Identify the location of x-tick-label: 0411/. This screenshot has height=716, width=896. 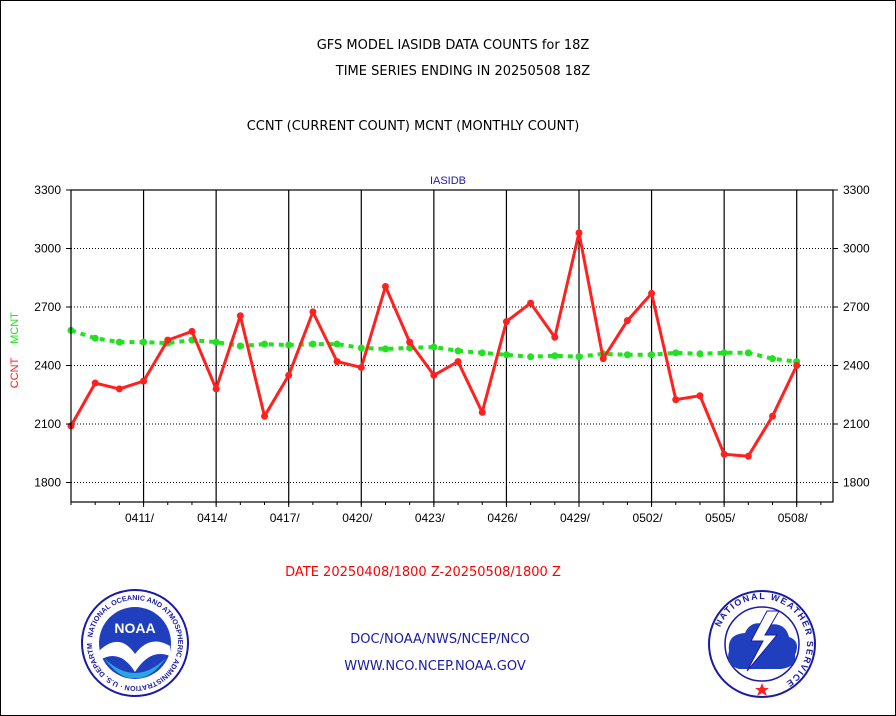
(140, 518).